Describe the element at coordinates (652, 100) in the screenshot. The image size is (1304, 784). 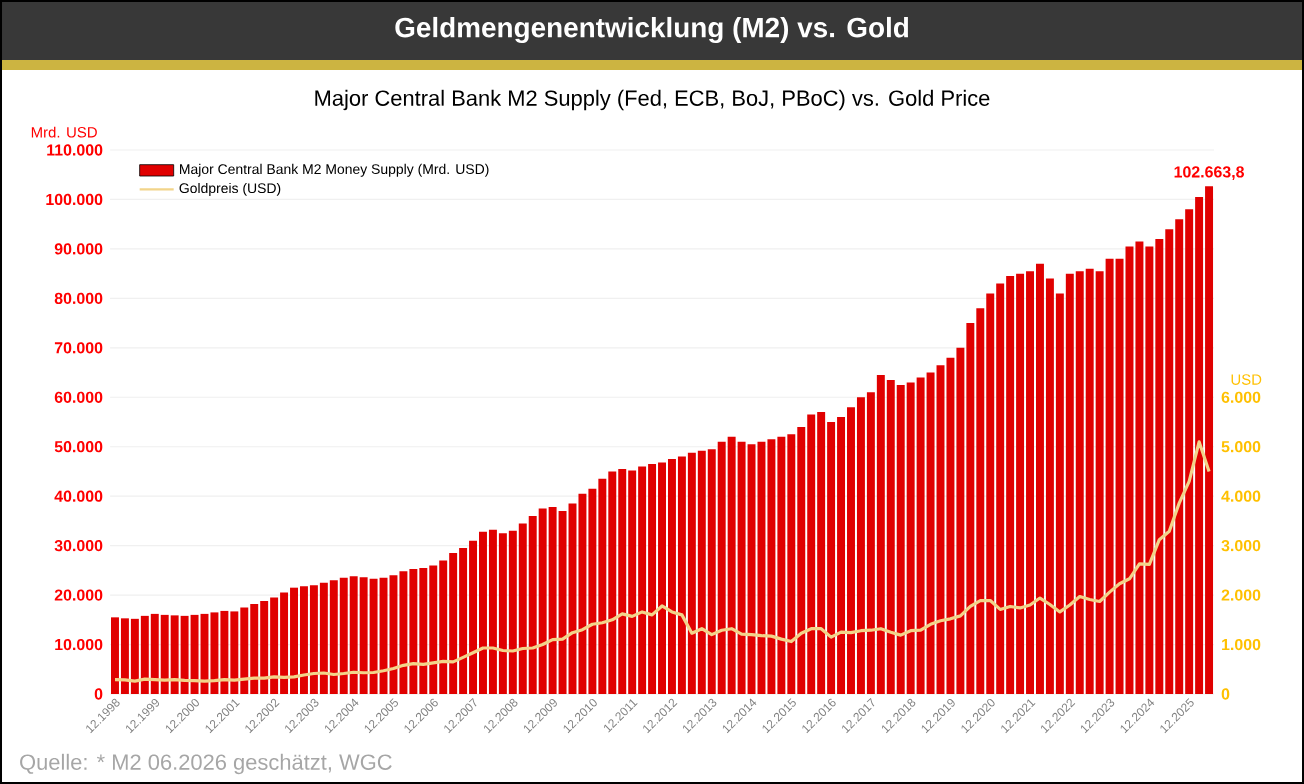
I see `chart-subtitle: Major Central Bank M2 Supply (Fed, ECB, BoJ, PBoC) vs. Gold Price` at that location.